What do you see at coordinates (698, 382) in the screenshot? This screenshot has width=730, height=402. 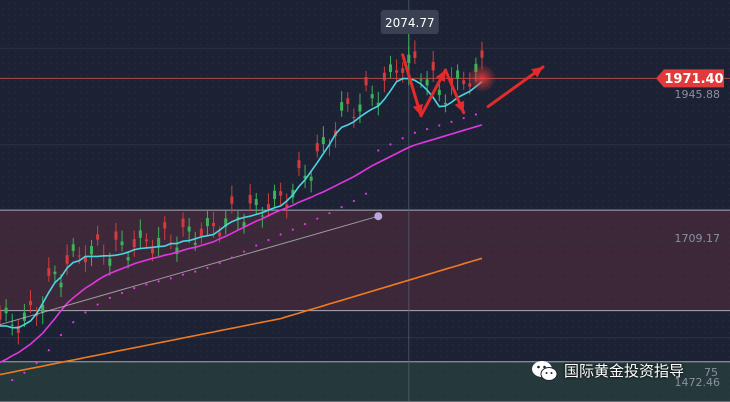 I see `axis-tick-label-2: 1472.46` at bounding box center [698, 382].